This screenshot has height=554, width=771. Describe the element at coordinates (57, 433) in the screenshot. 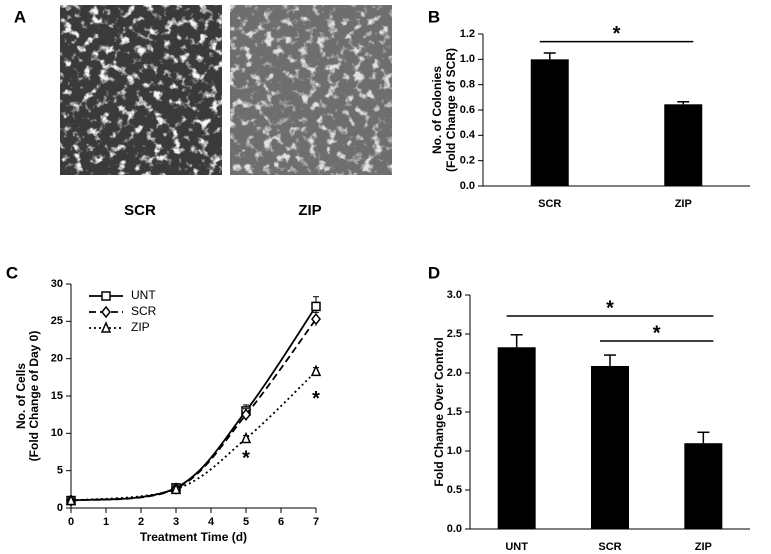

I see `y-tick-label: 10` at that location.